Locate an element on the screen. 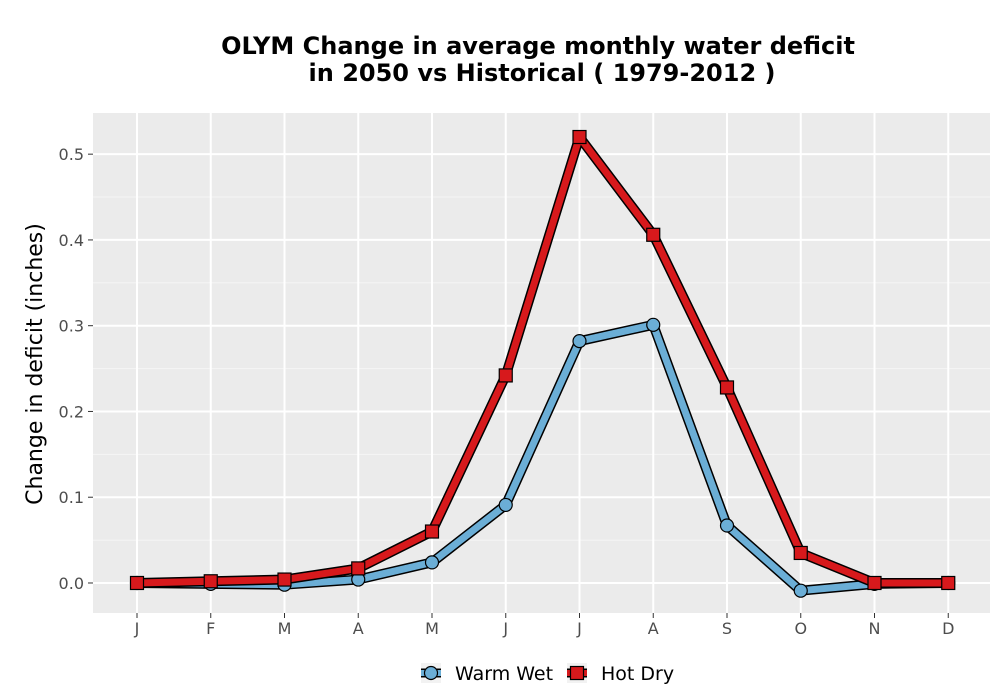 The image size is (1000, 700). x-tick-label: S is located at coordinates (727, 628).